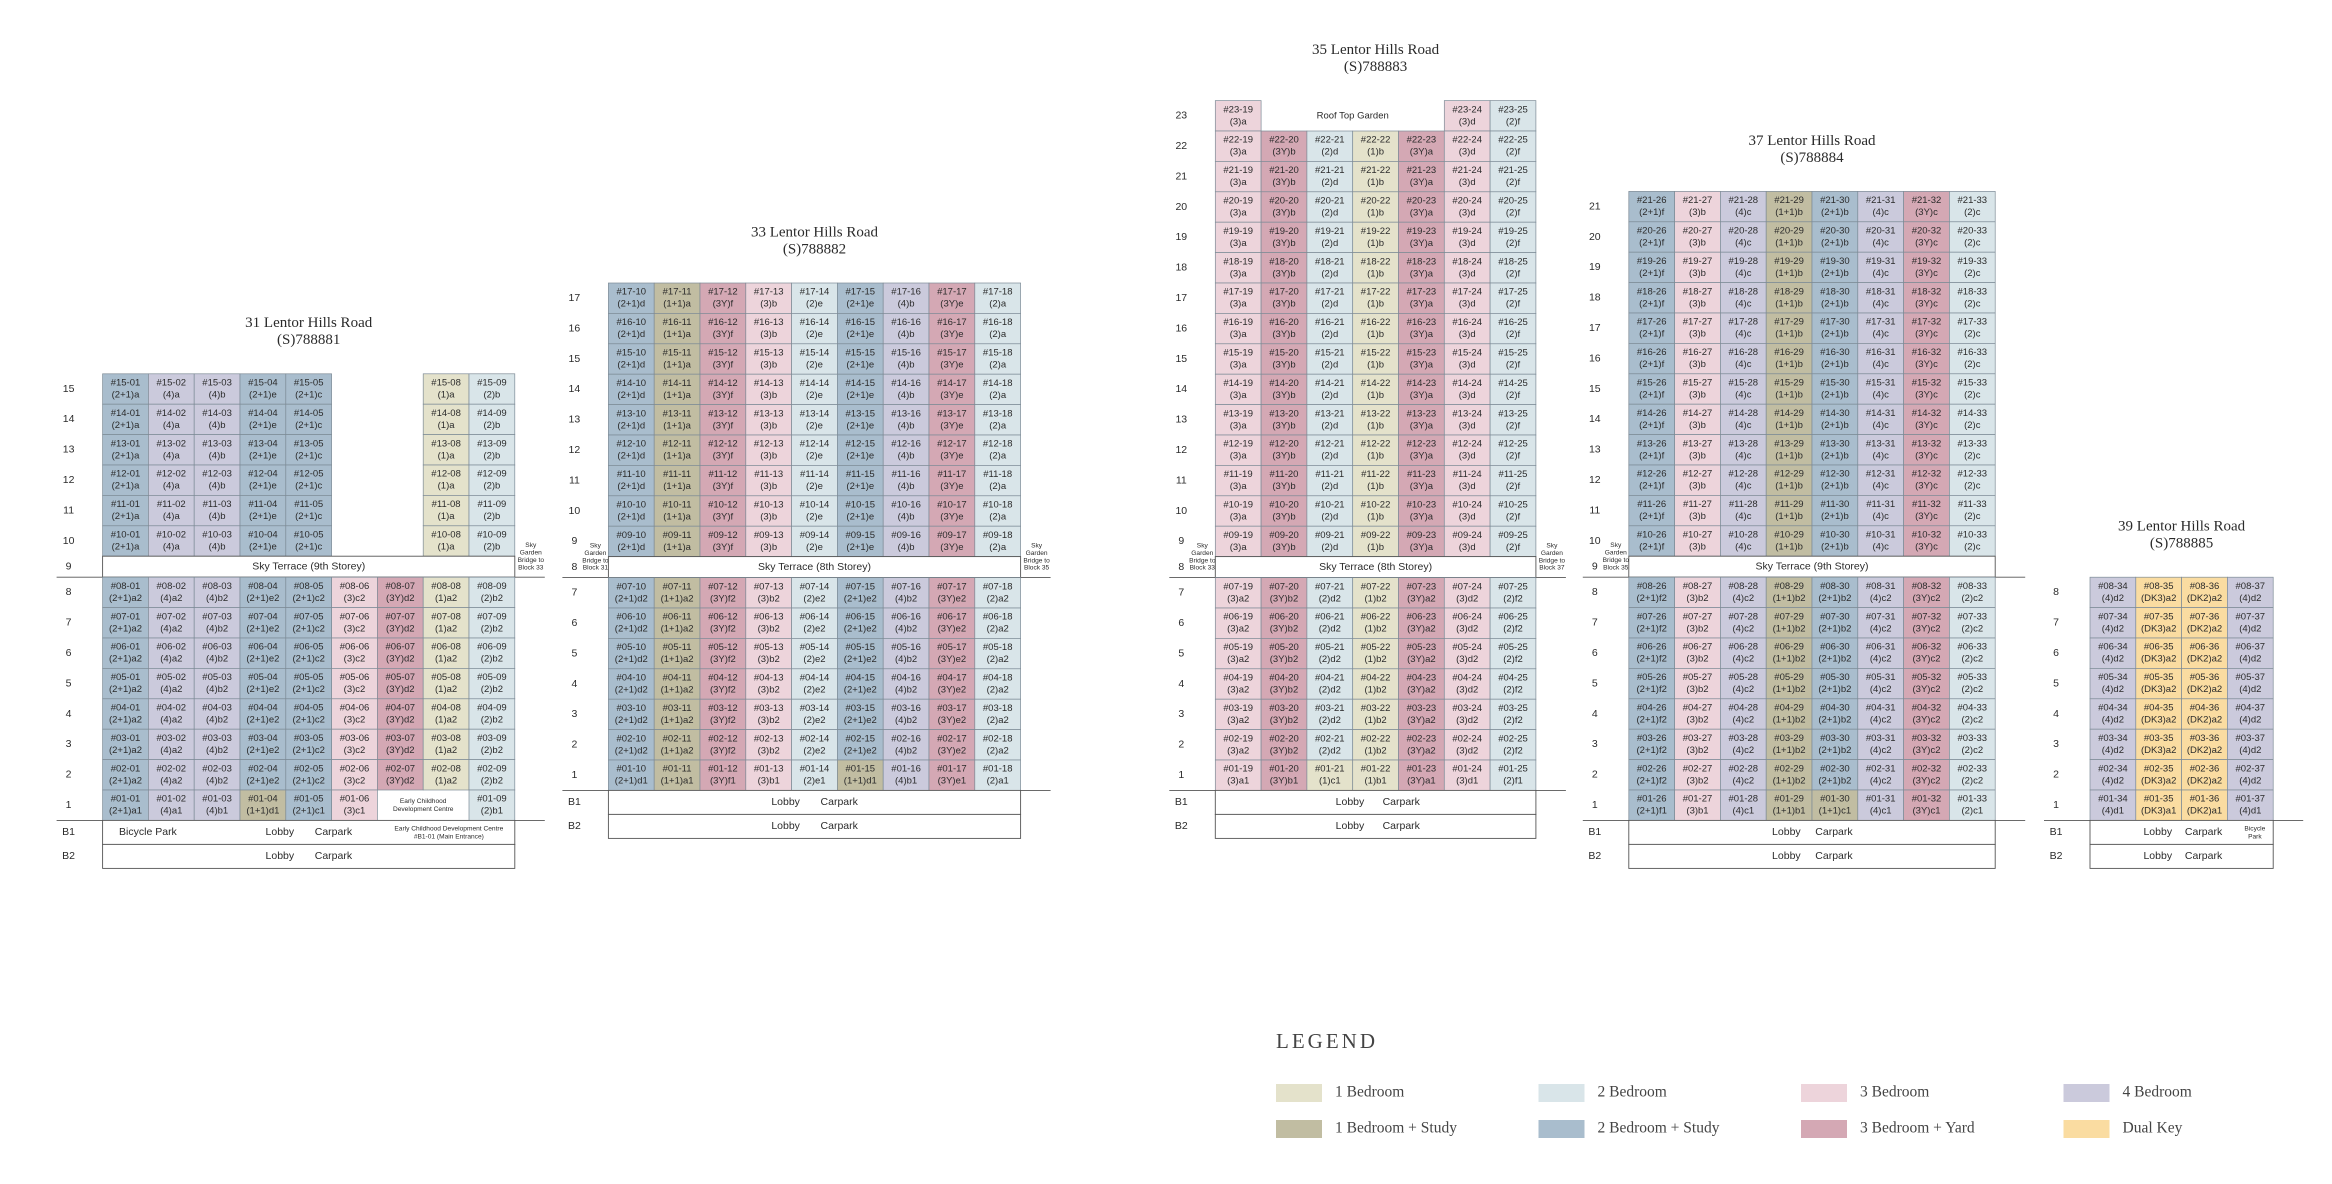  What do you see at coordinates (1376, 505) in the screenshot?
I see `unit-number: #10-22` at bounding box center [1376, 505].